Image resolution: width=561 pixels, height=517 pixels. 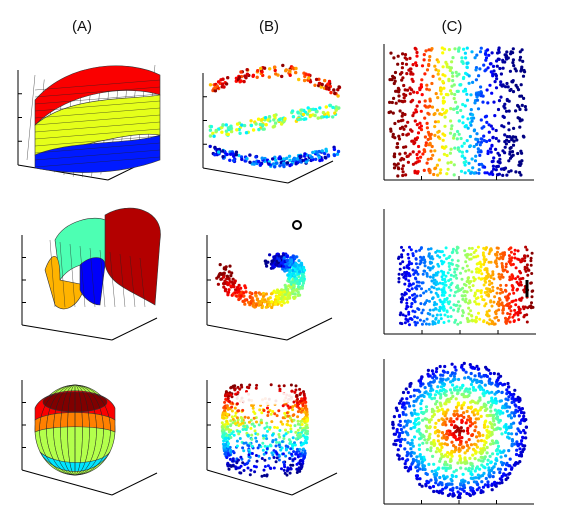 What do you see at coordinates (265, 398) in the screenshot?
I see `b3-opening` at bounding box center [265, 398].